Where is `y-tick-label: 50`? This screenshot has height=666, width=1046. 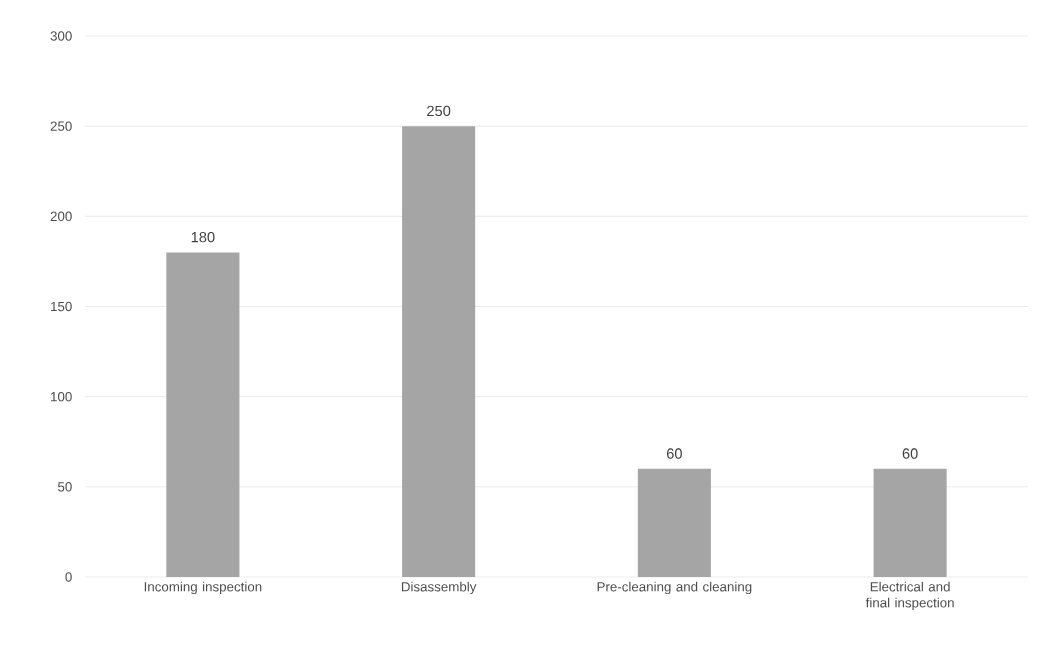 y-tick-label: 50 is located at coordinates (65, 487).